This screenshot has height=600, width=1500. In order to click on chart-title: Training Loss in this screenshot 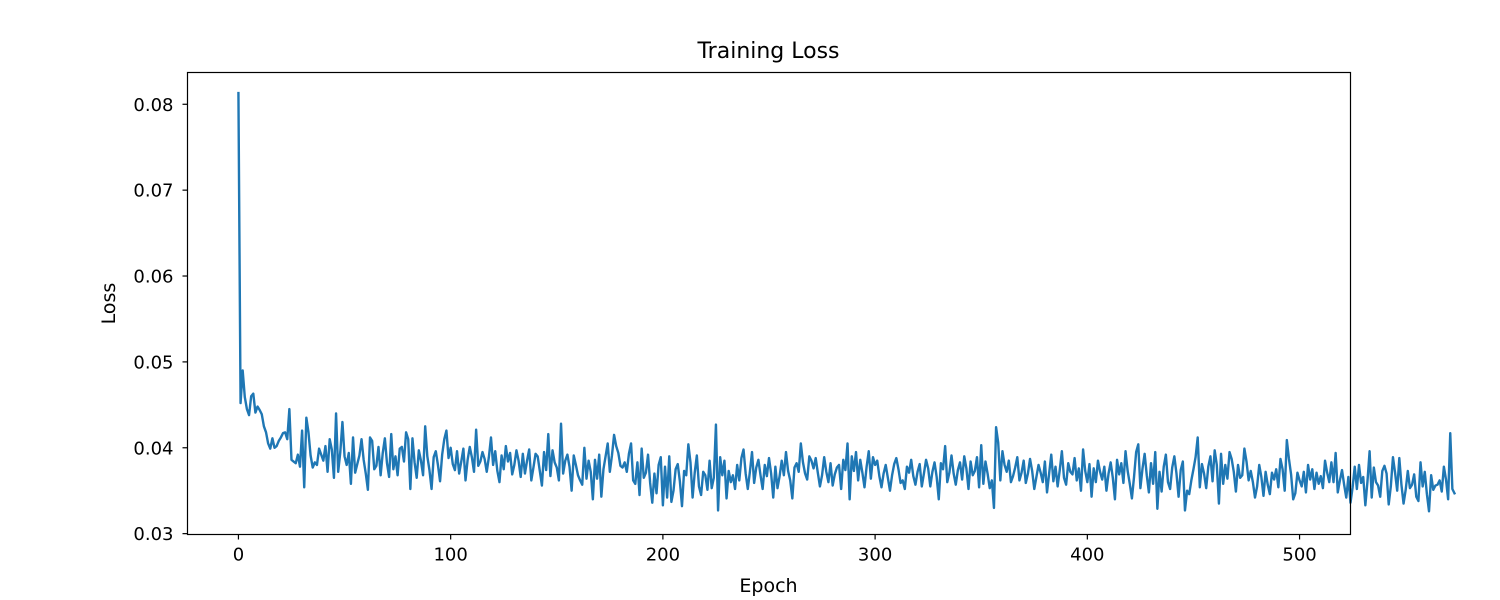, I will do `click(767, 51)`.